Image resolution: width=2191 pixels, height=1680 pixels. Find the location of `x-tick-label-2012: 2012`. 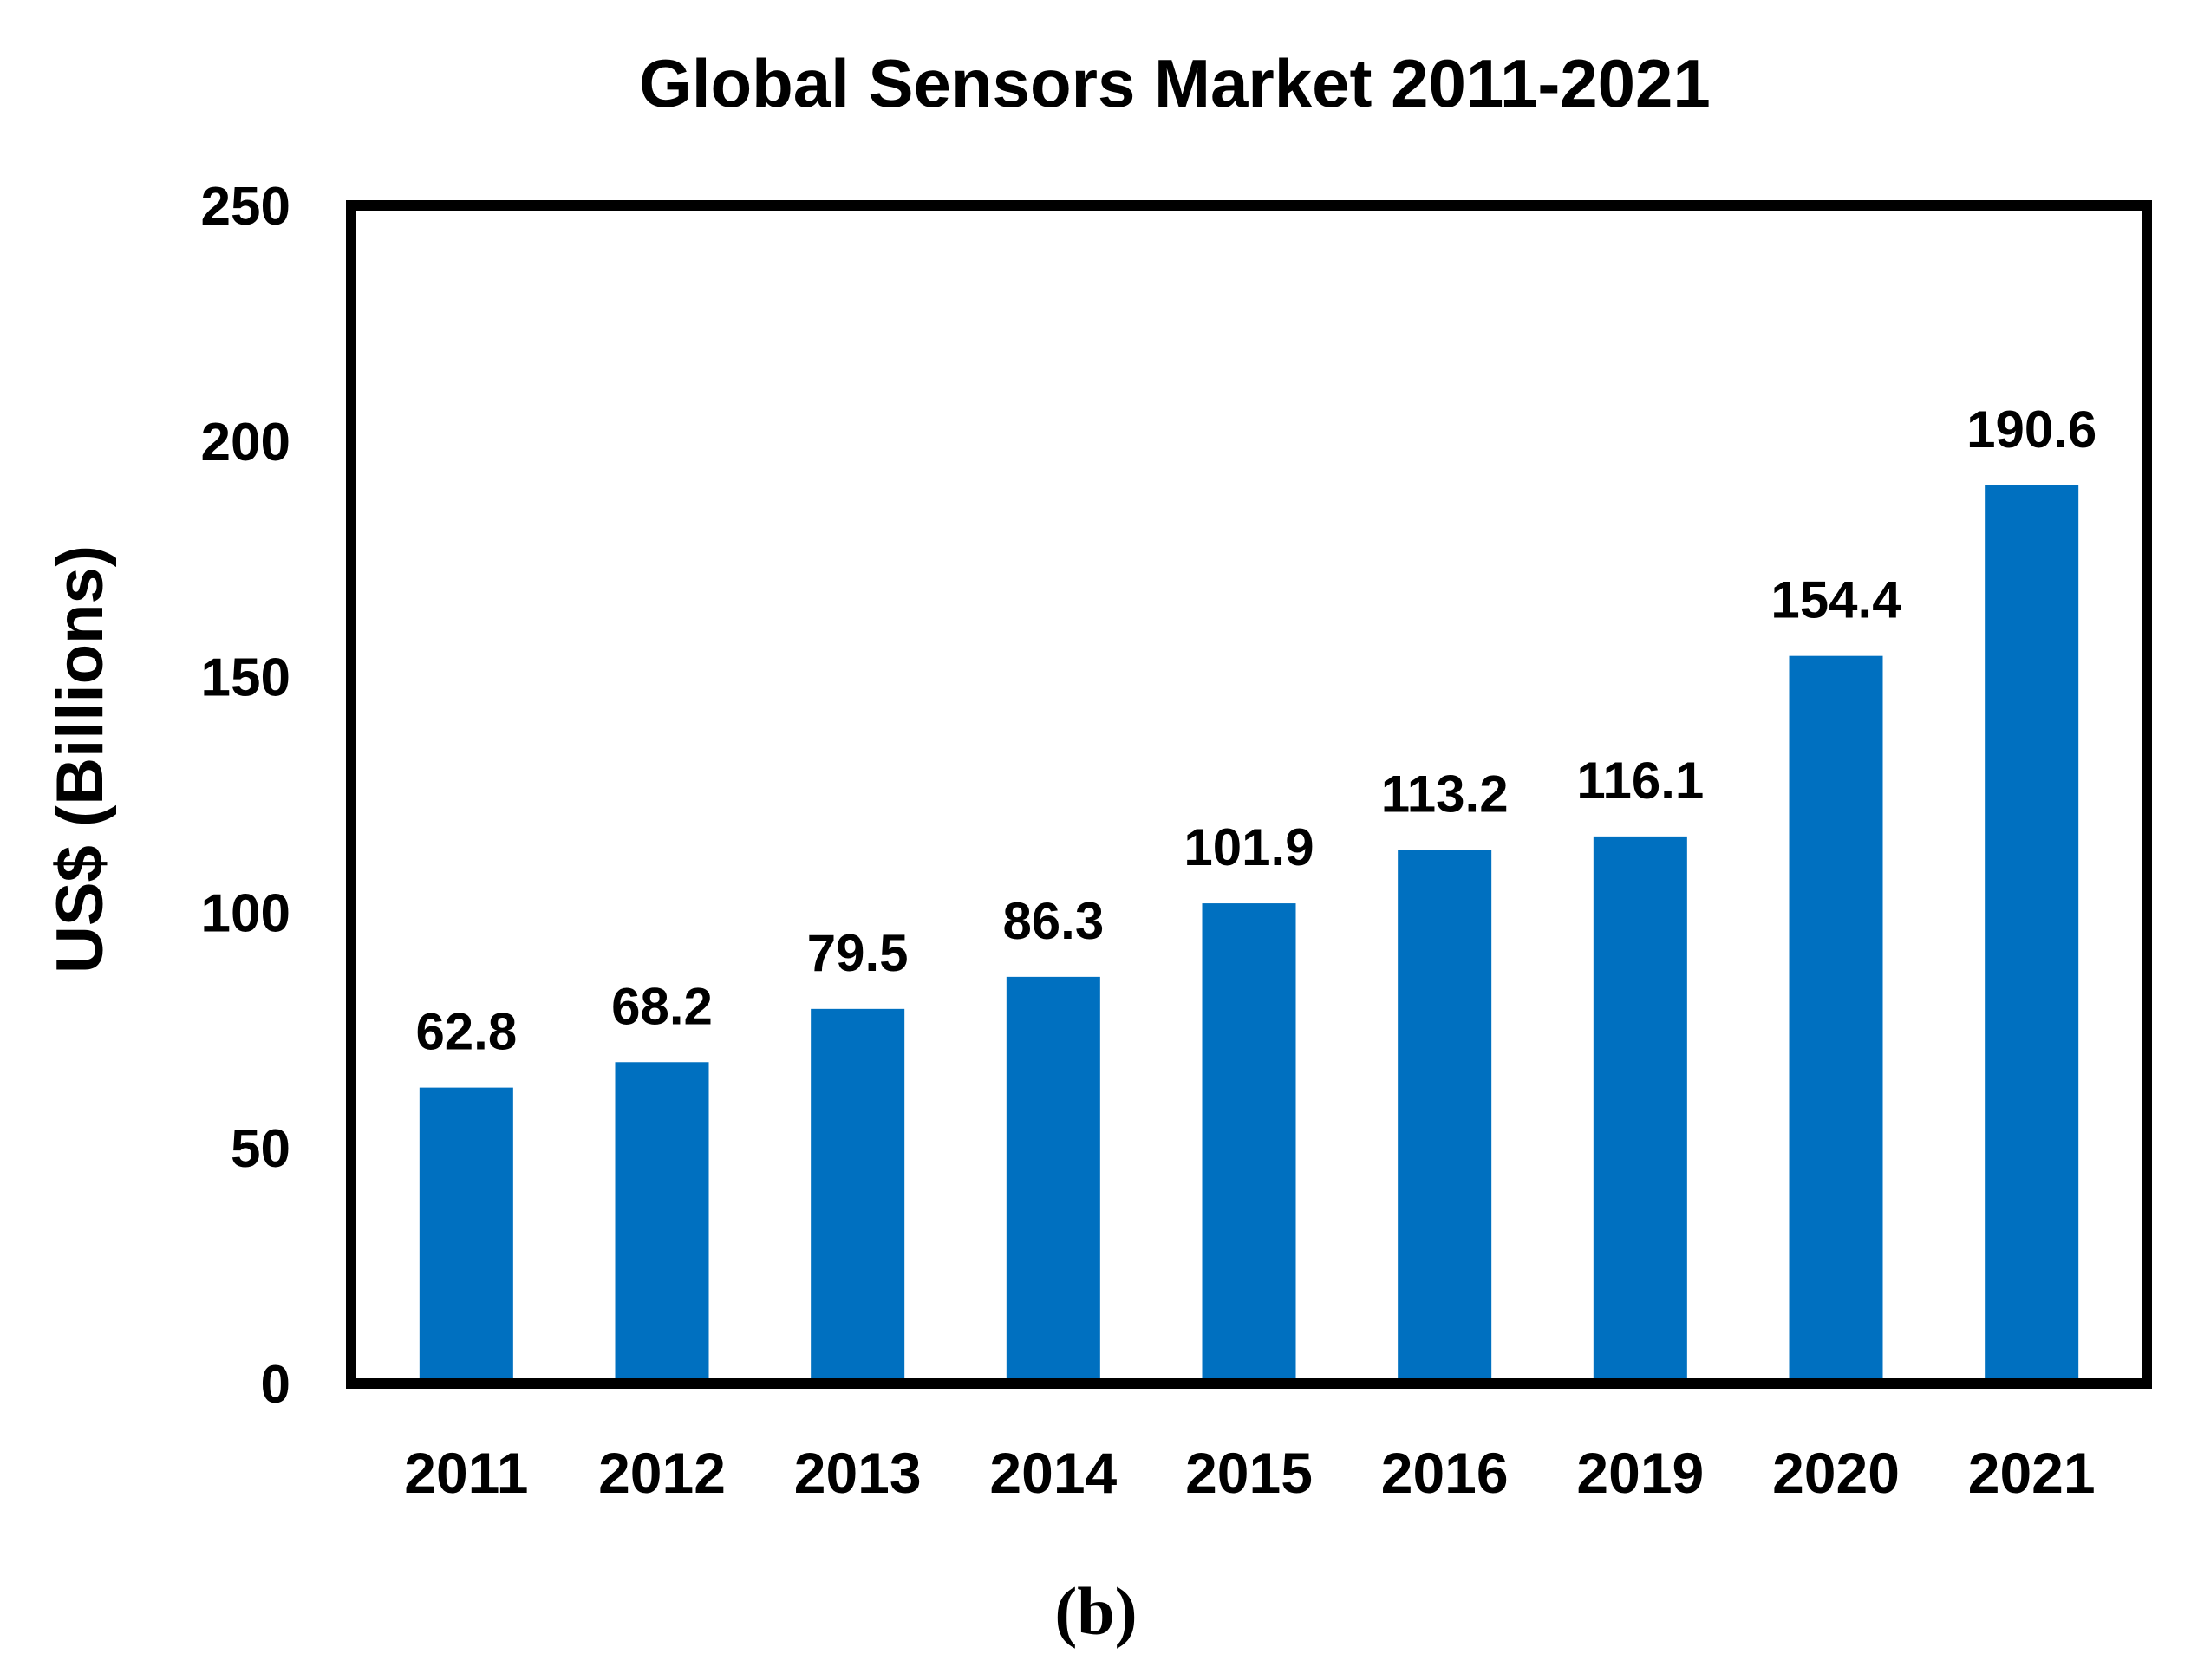

x-tick-label-2012: 2012 is located at coordinates (662, 1473).